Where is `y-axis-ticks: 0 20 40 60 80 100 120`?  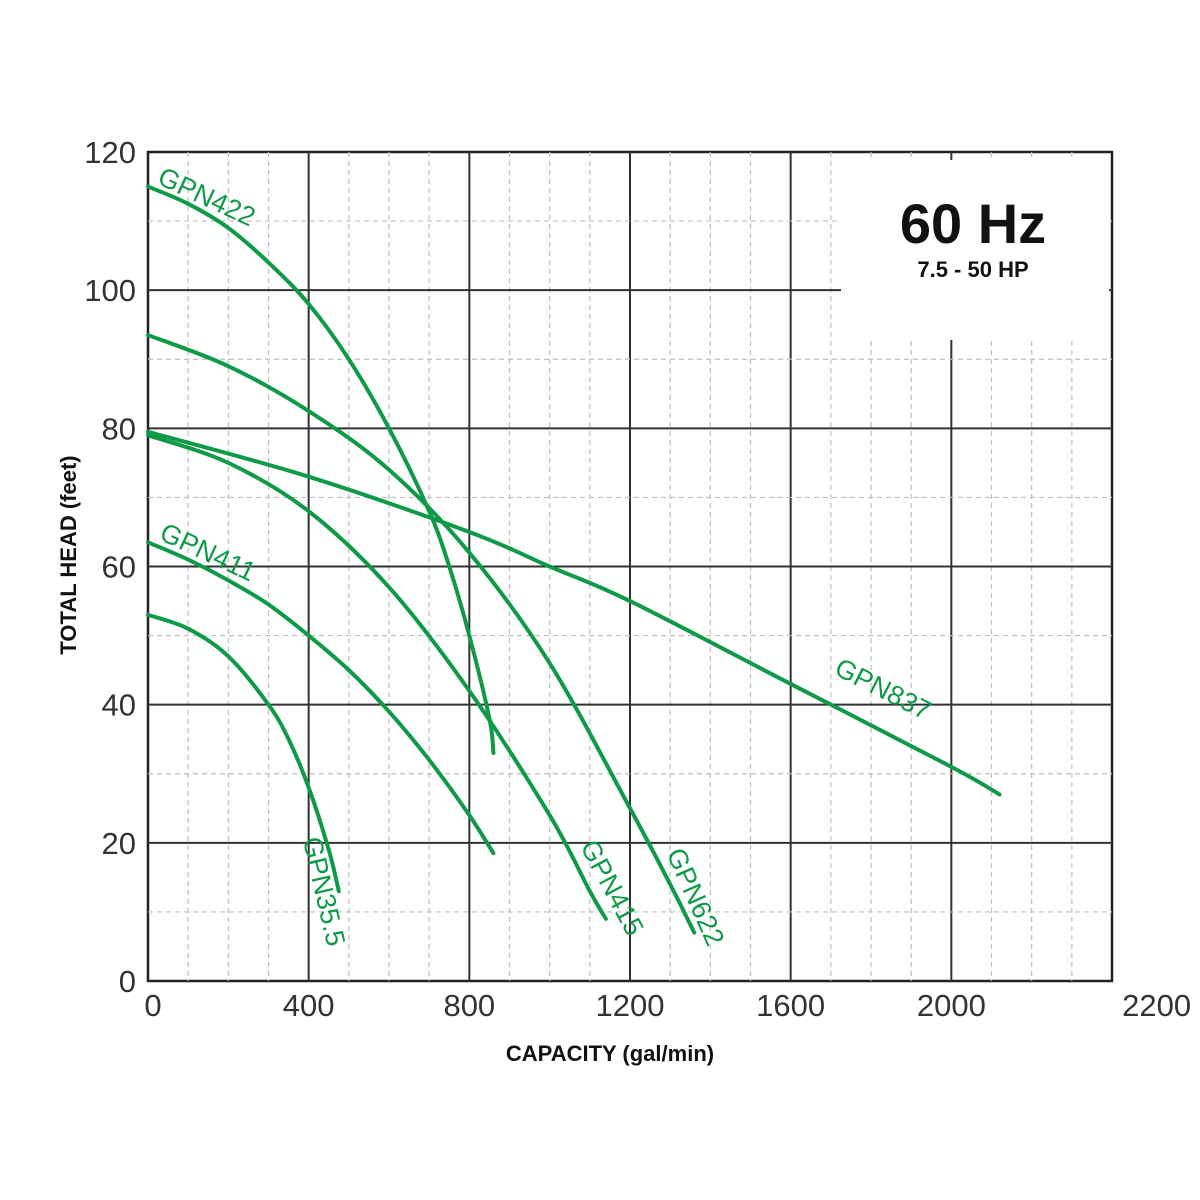
y-axis-ticks: 0 20 40 60 80 100 120 is located at coordinates (110, 567).